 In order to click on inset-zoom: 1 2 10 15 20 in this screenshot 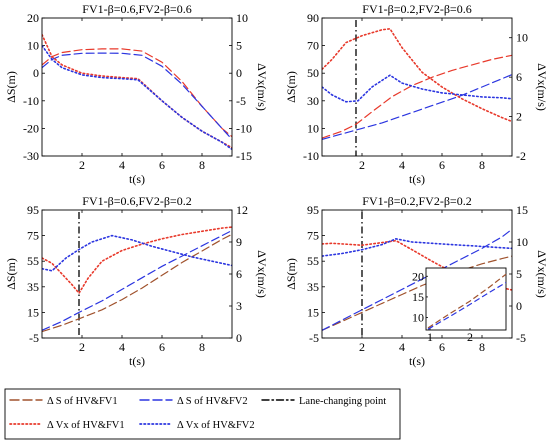, I will do `click(459, 305)`.